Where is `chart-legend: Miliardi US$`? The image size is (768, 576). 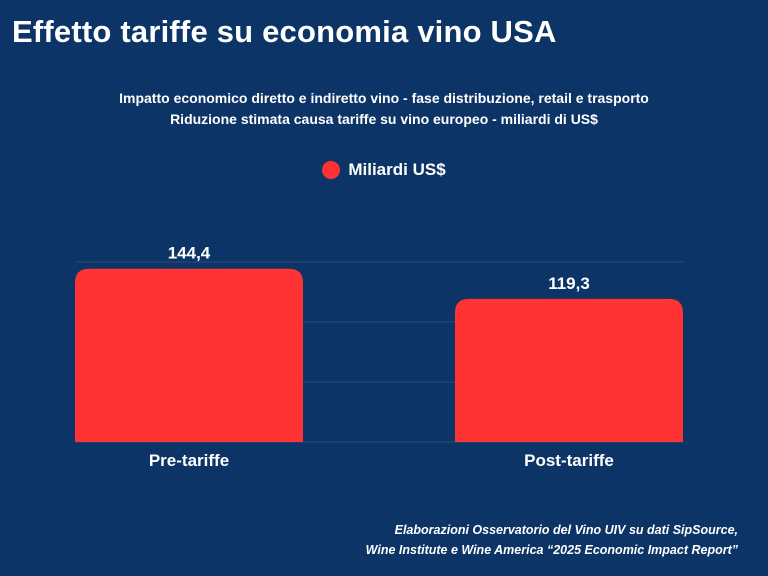
chart-legend: Miliardi US$ is located at coordinates (384, 170).